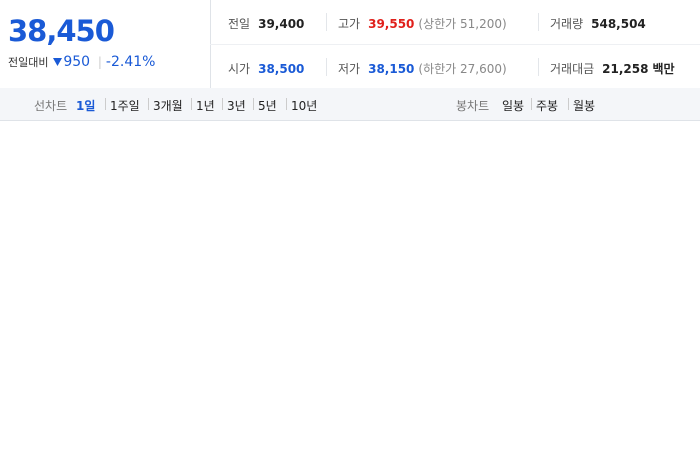 This screenshot has width=700, height=450. Describe the element at coordinates (61, 31) in the screenshot. I see `price: 38,450` at that location.